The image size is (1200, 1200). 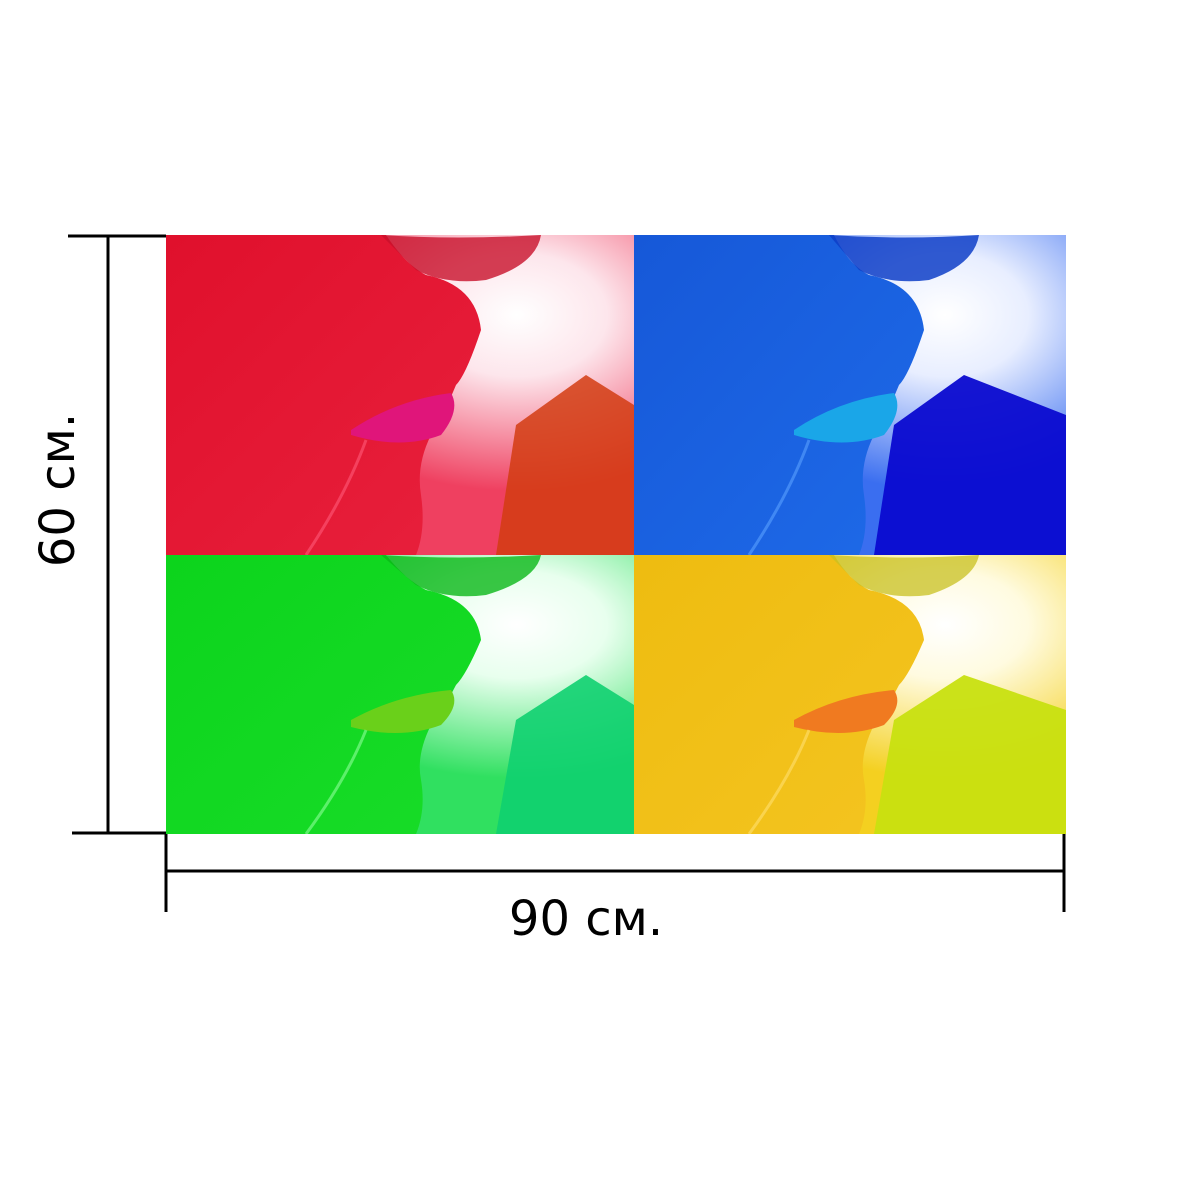 I want to click on green-lips-image, so click(x=400, y=694).